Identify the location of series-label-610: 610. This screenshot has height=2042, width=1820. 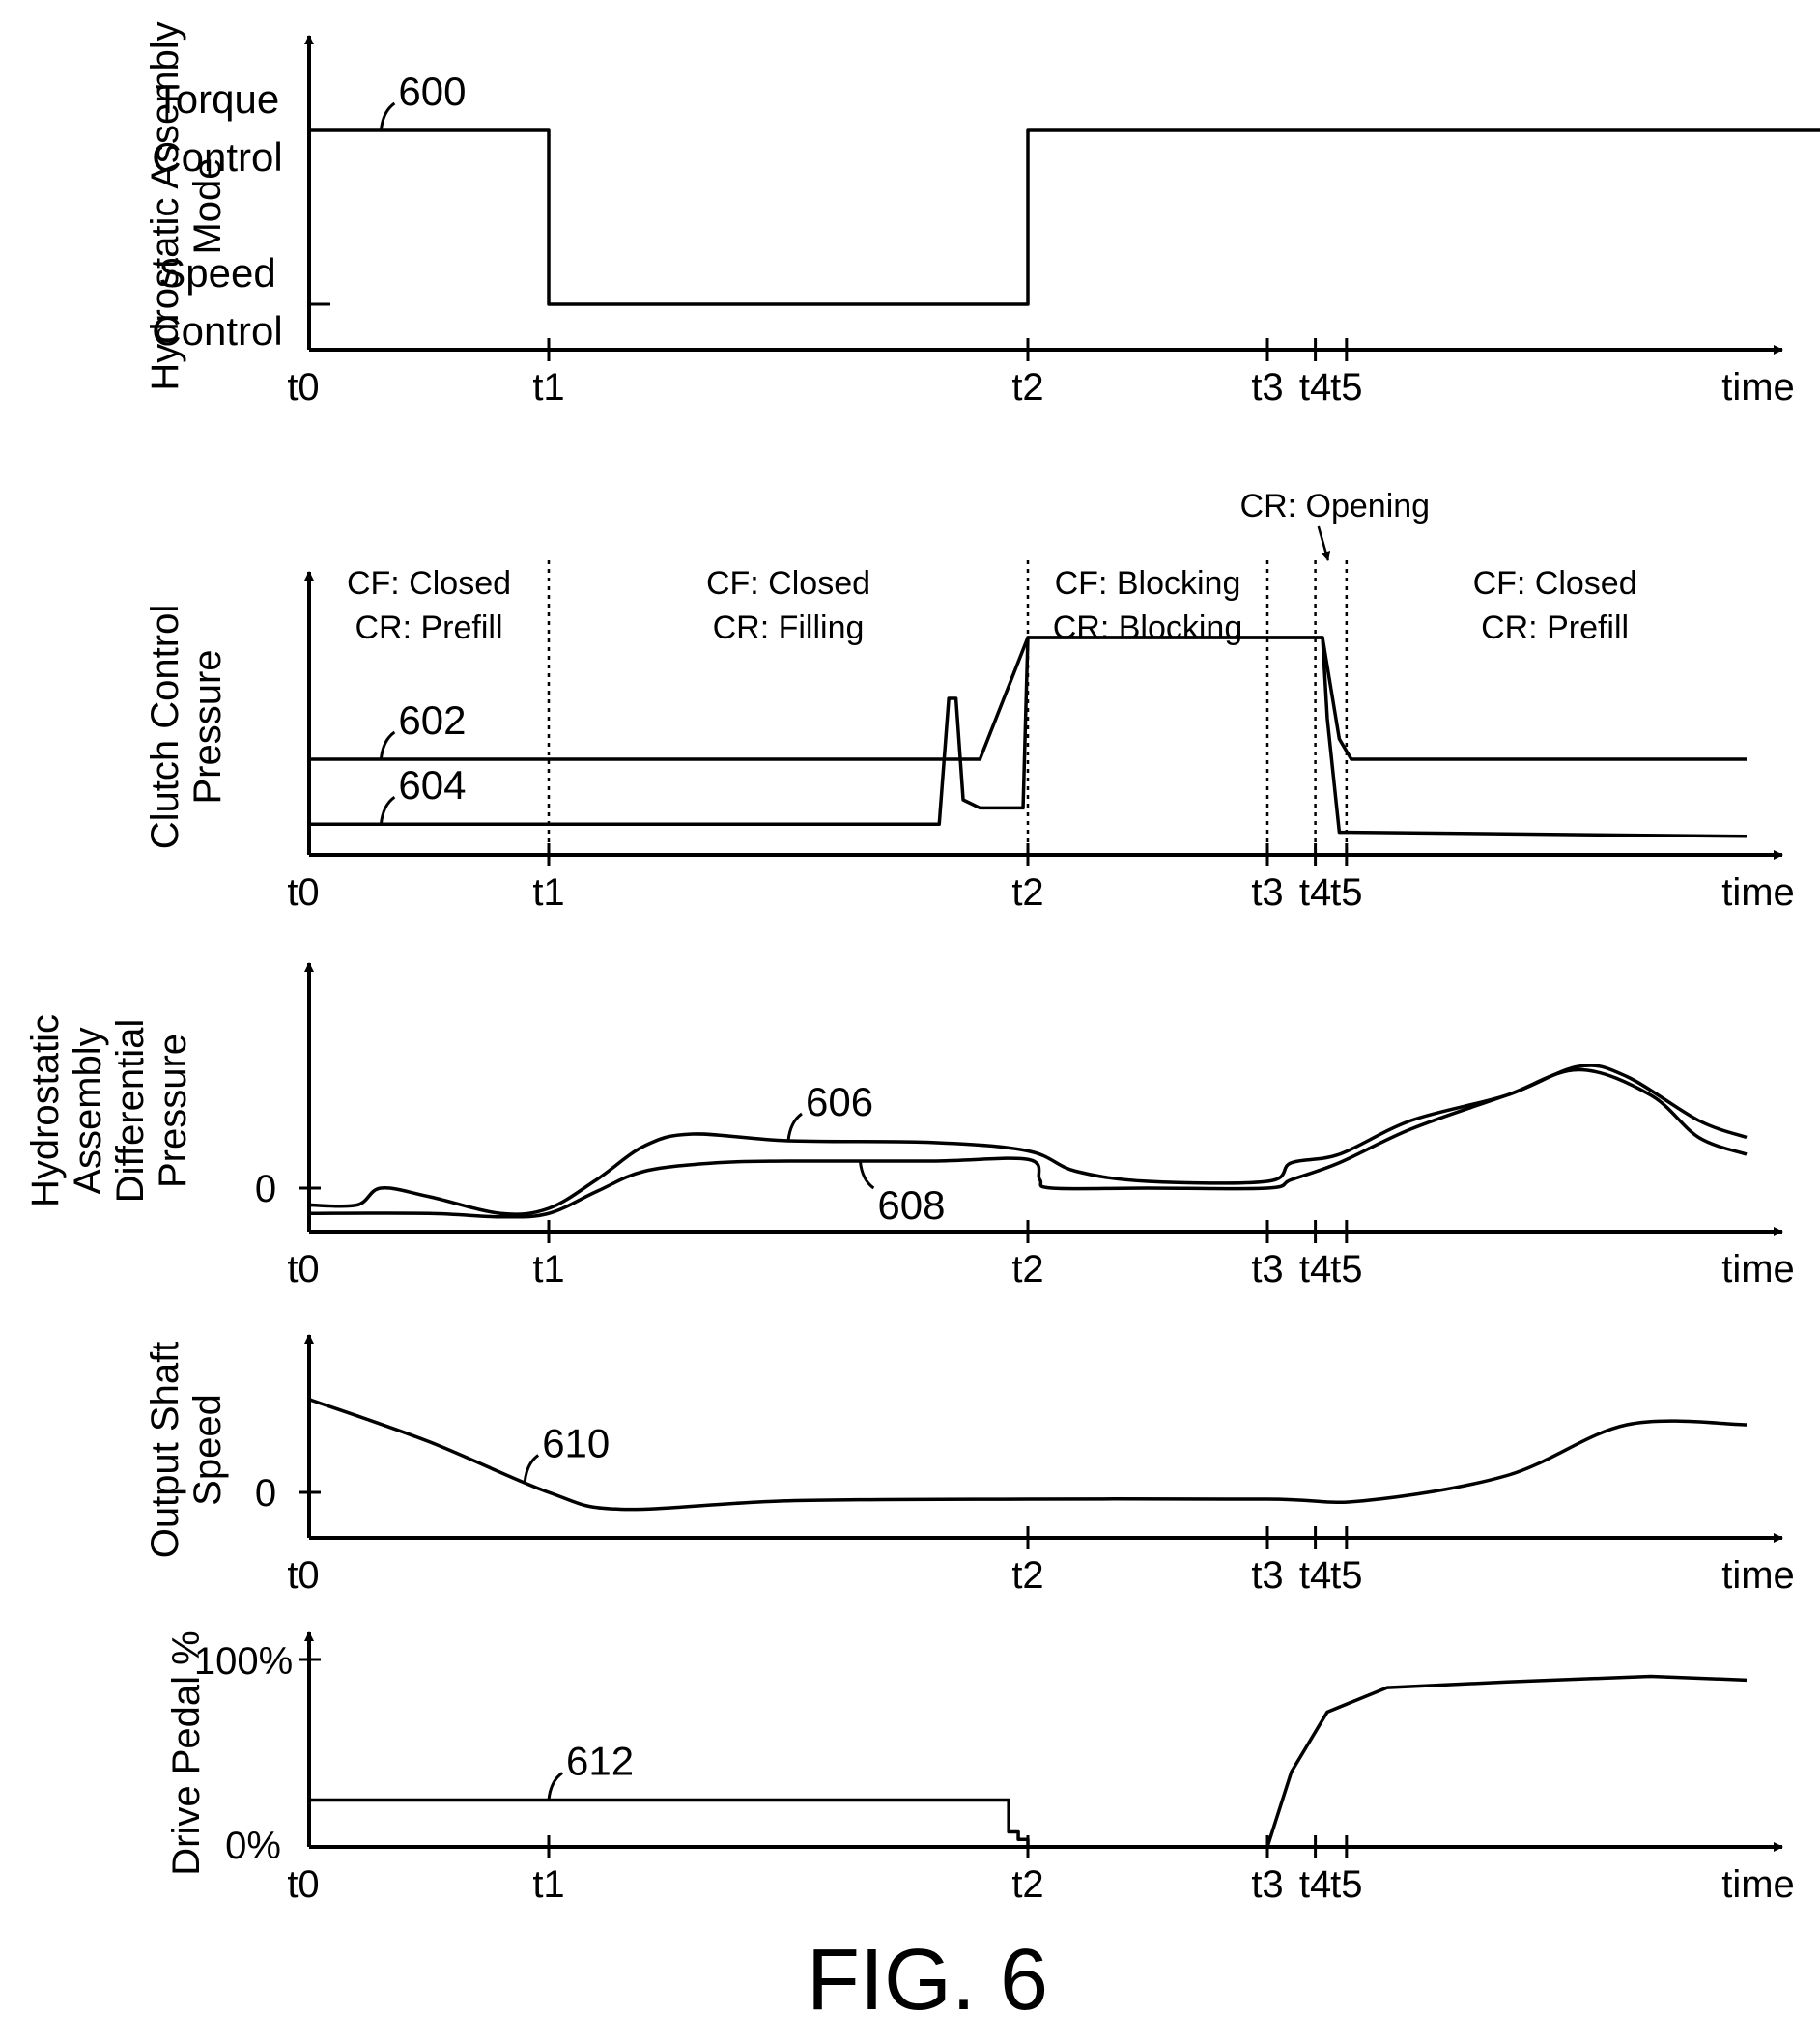
(576, 1443).